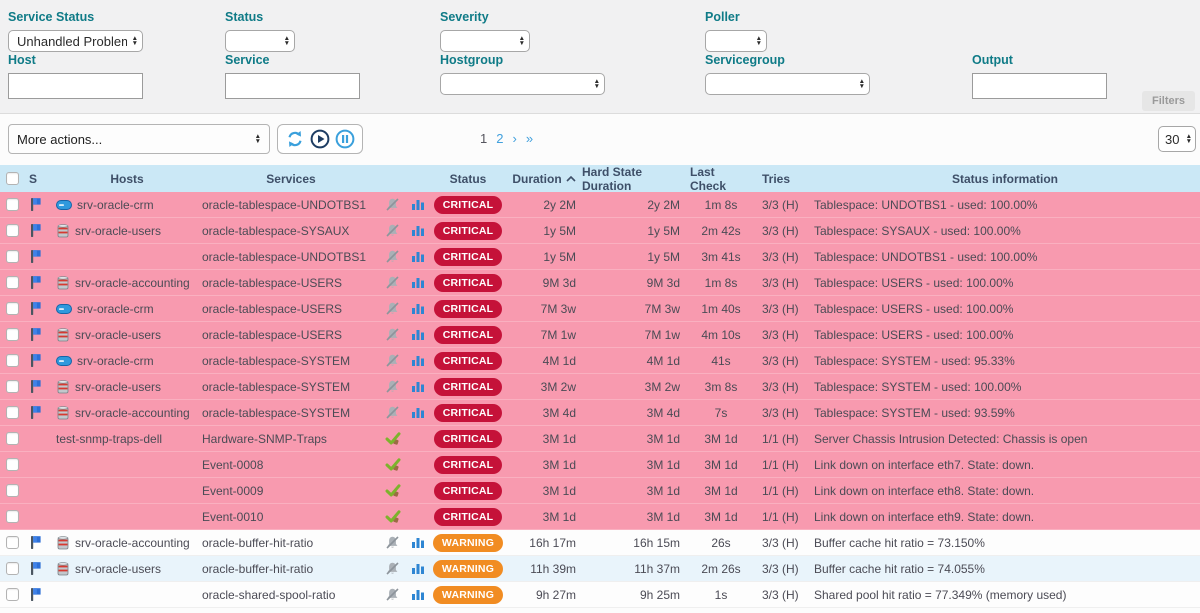  I want to click on flag-icon, so click(35, 594).